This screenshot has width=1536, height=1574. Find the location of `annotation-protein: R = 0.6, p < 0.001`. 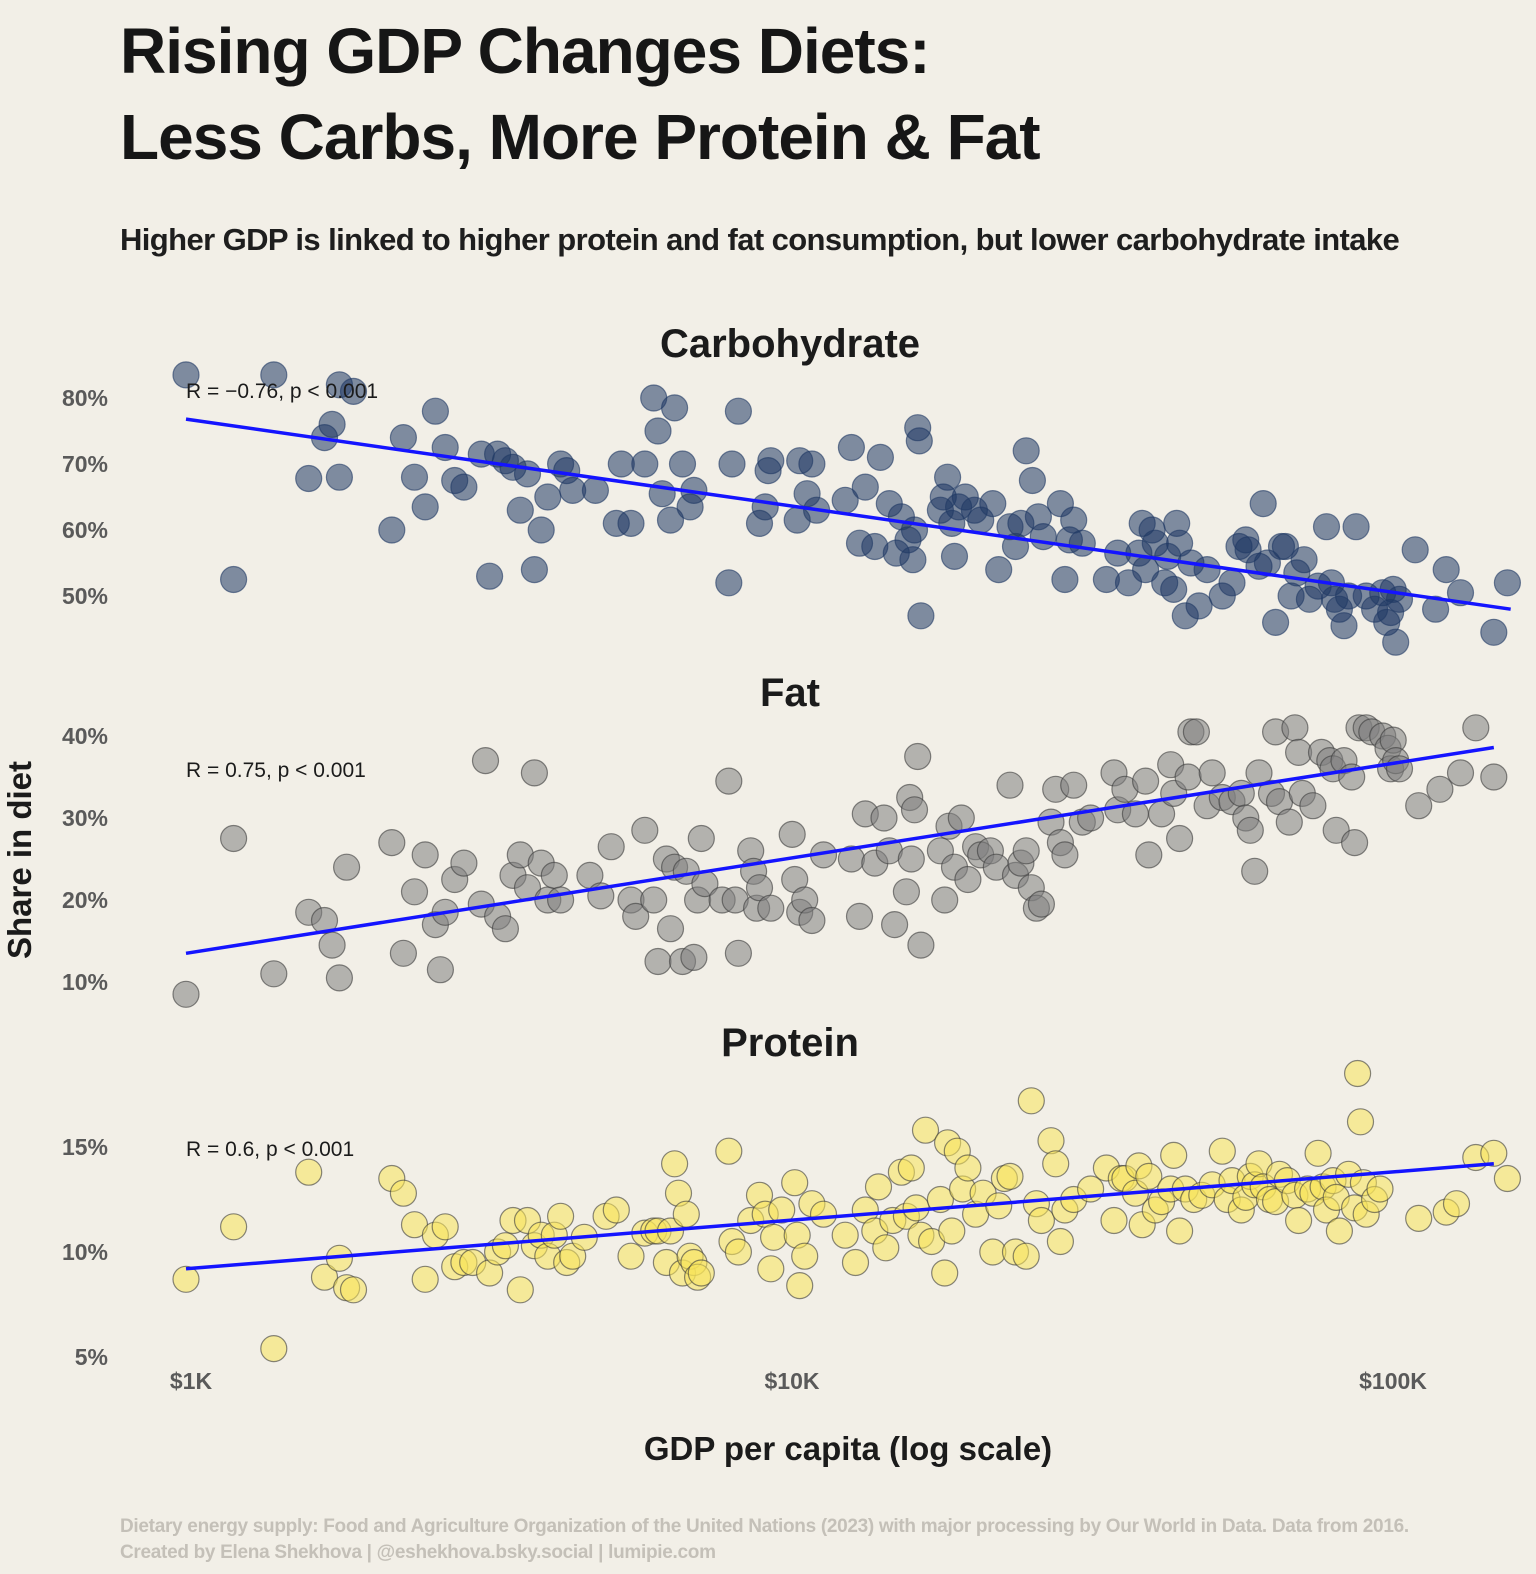

annotation-protein: R = 0.6, p < 0.001 is located at coordinates (270, 1149).